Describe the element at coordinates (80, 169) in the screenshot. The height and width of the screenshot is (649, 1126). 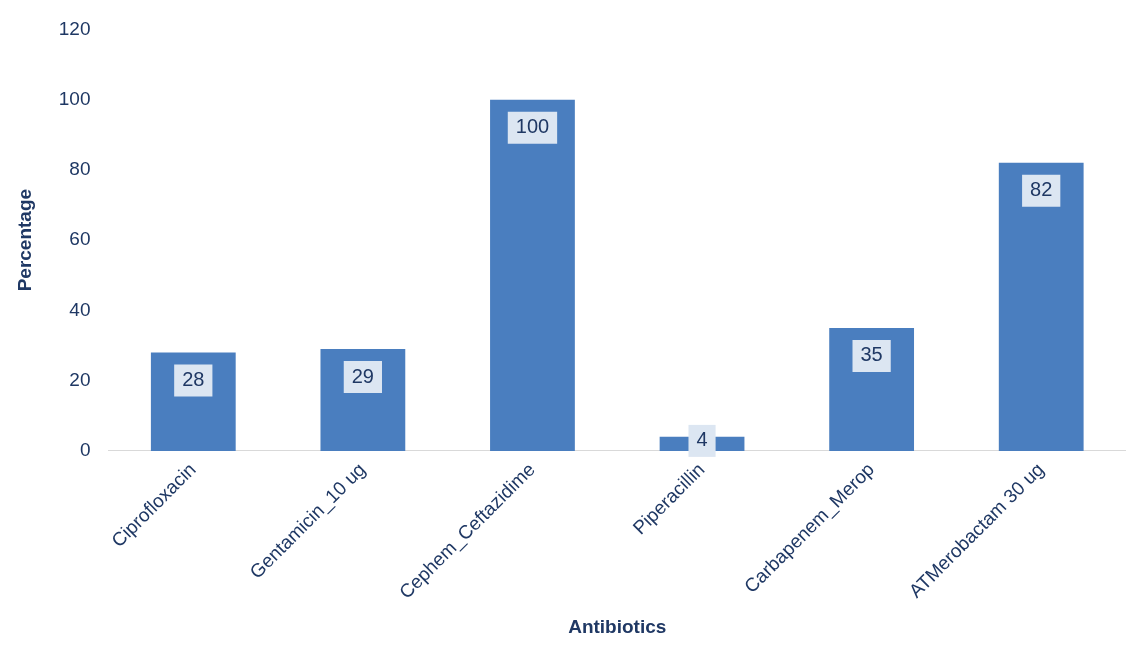
I see `y-tick-label: 80` at that location.